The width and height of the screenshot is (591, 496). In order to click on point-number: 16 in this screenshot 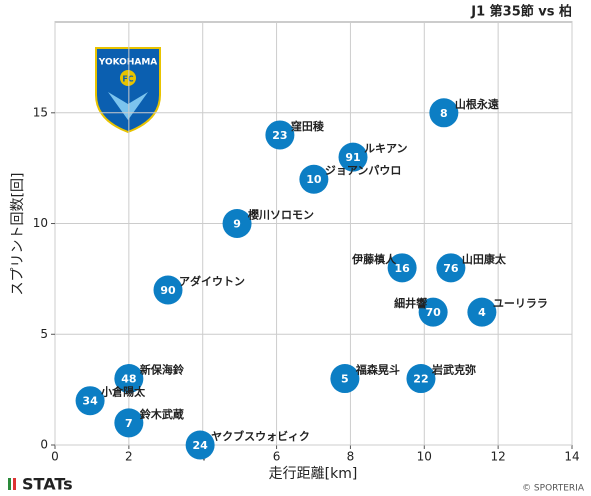, I will do `click(402, 268)`.